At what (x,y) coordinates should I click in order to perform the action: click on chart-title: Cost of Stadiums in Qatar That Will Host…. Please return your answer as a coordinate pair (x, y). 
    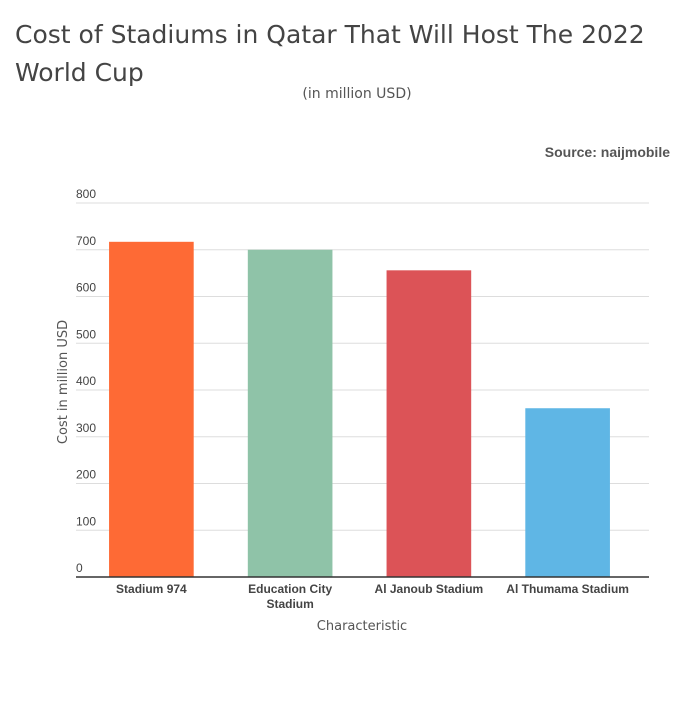
    Looking at the image, I should click on (330, 53).